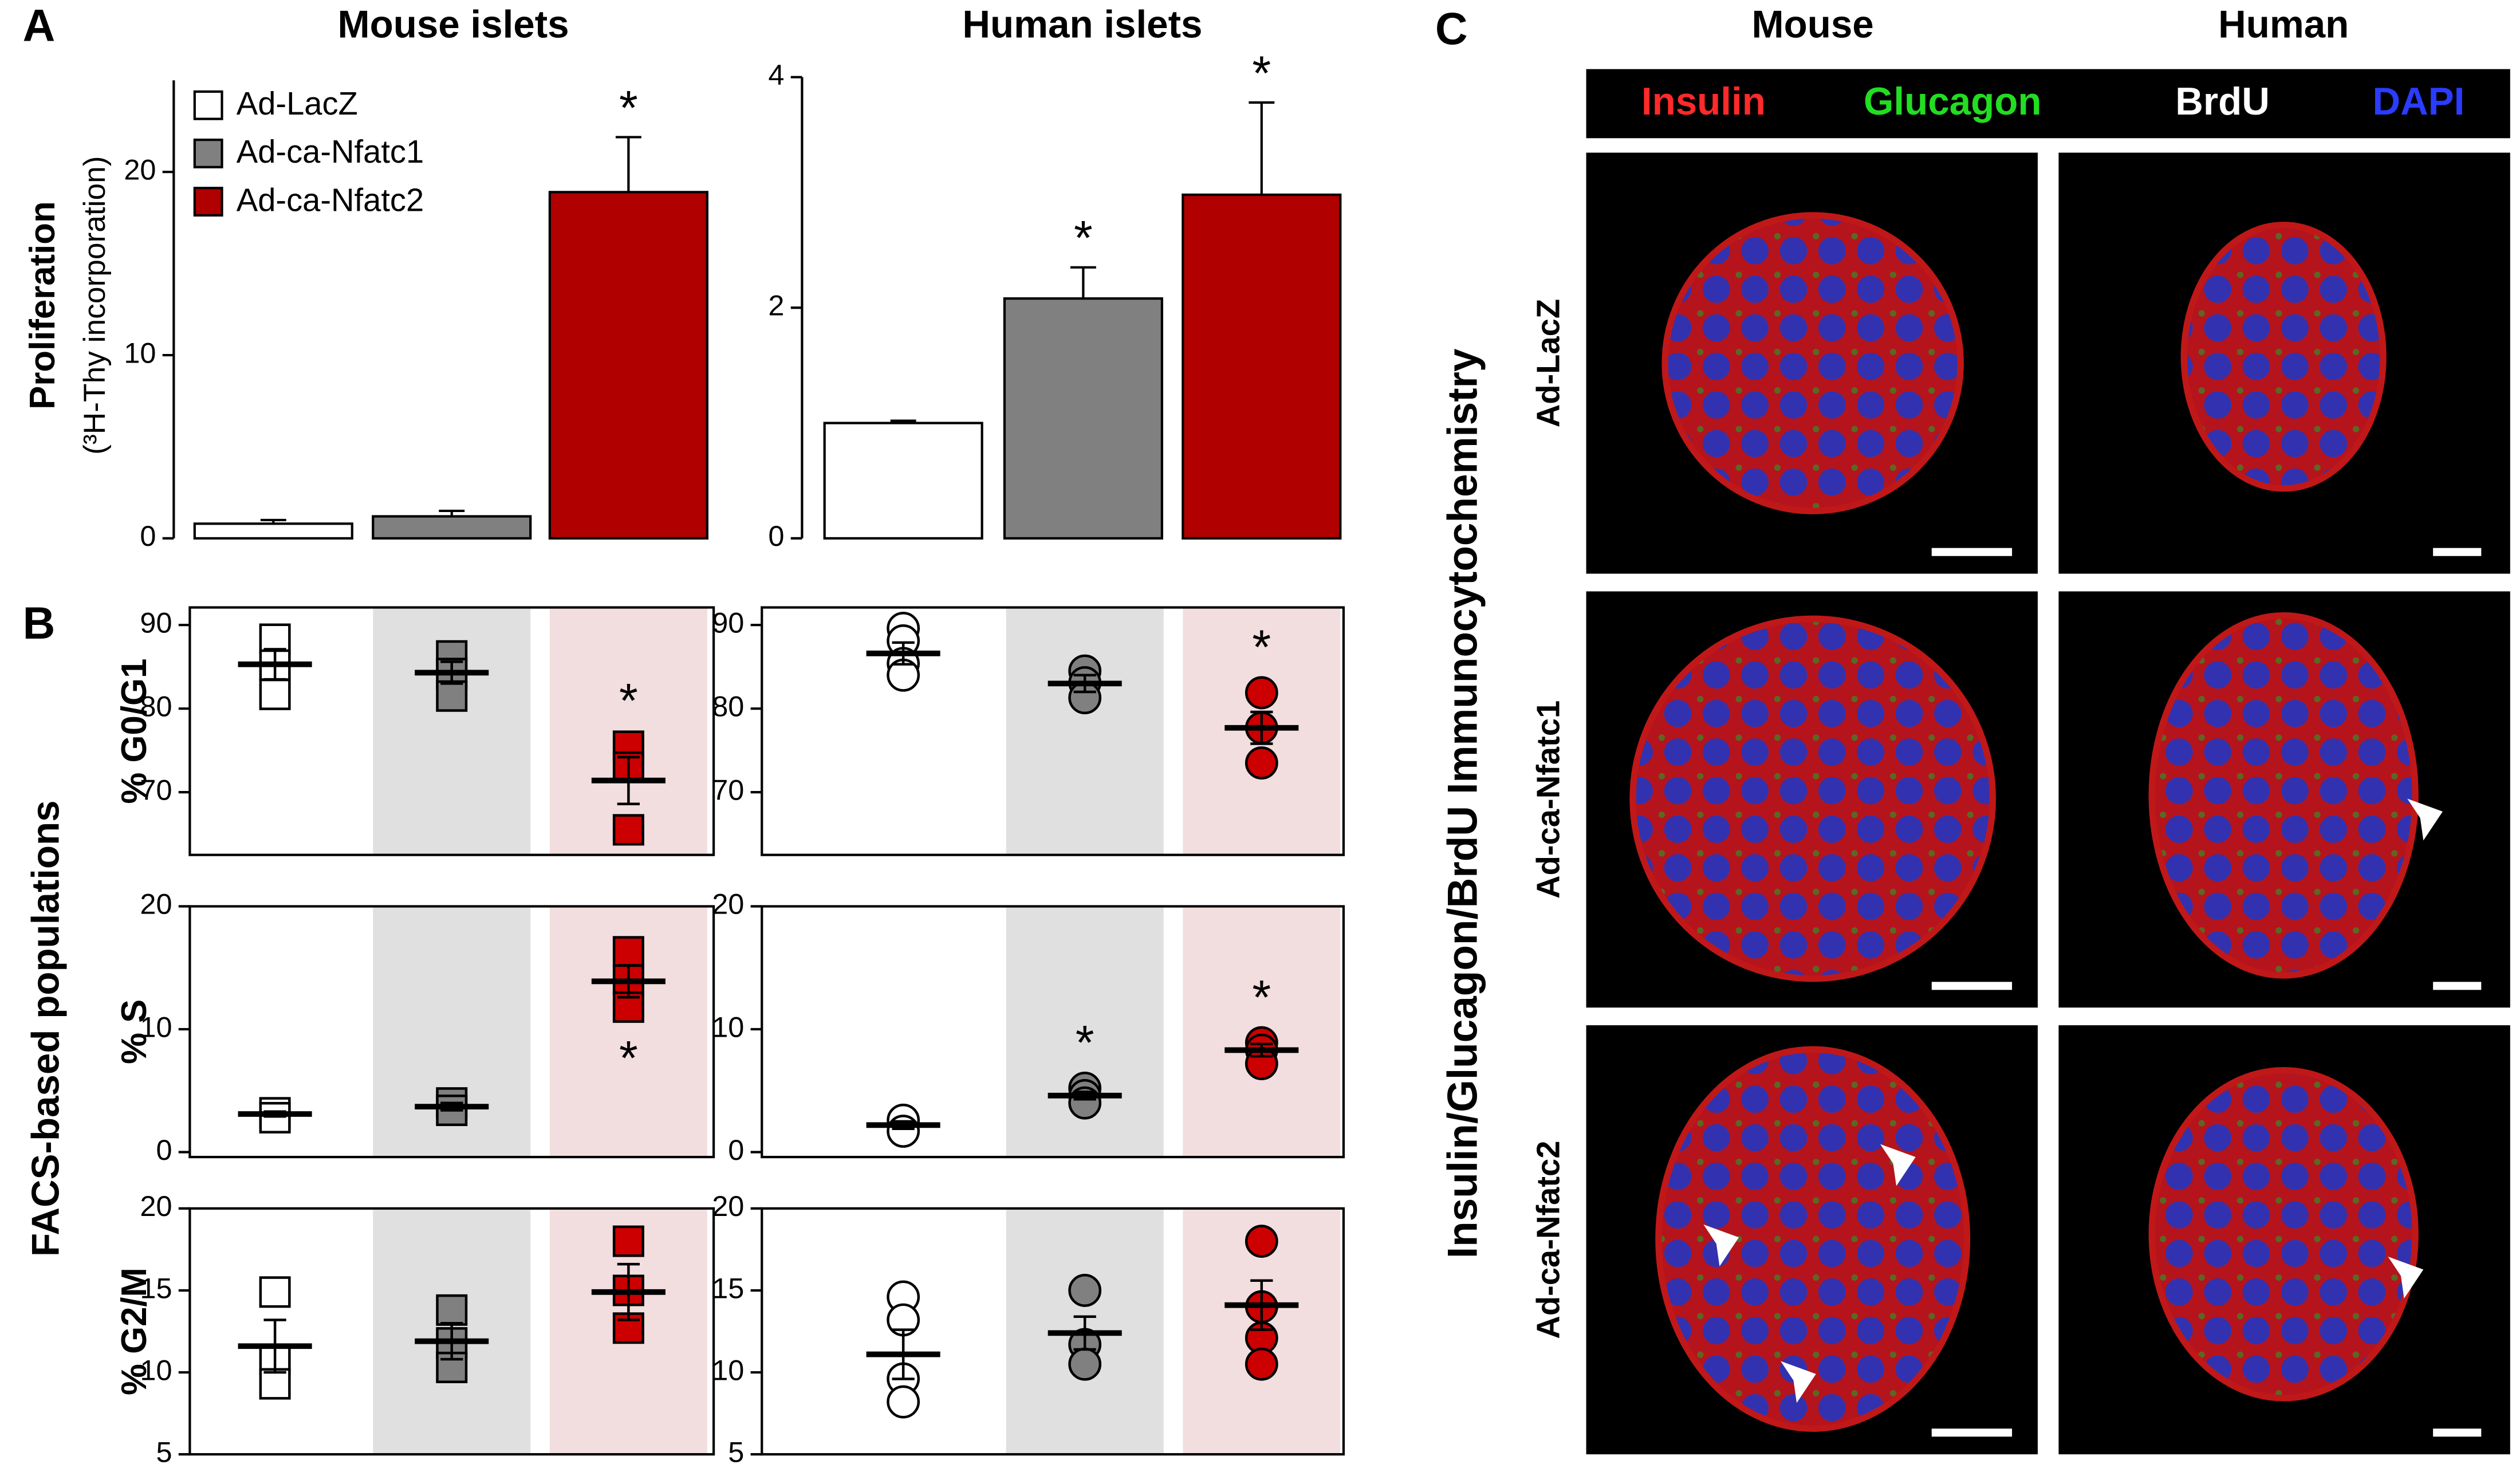 The width and height of the screenshot is (2520, 1472). Describe the element at coordinates (45, 1028) in the screenshot. I see `y-axis-group-label: FACS-based populations` at that location.